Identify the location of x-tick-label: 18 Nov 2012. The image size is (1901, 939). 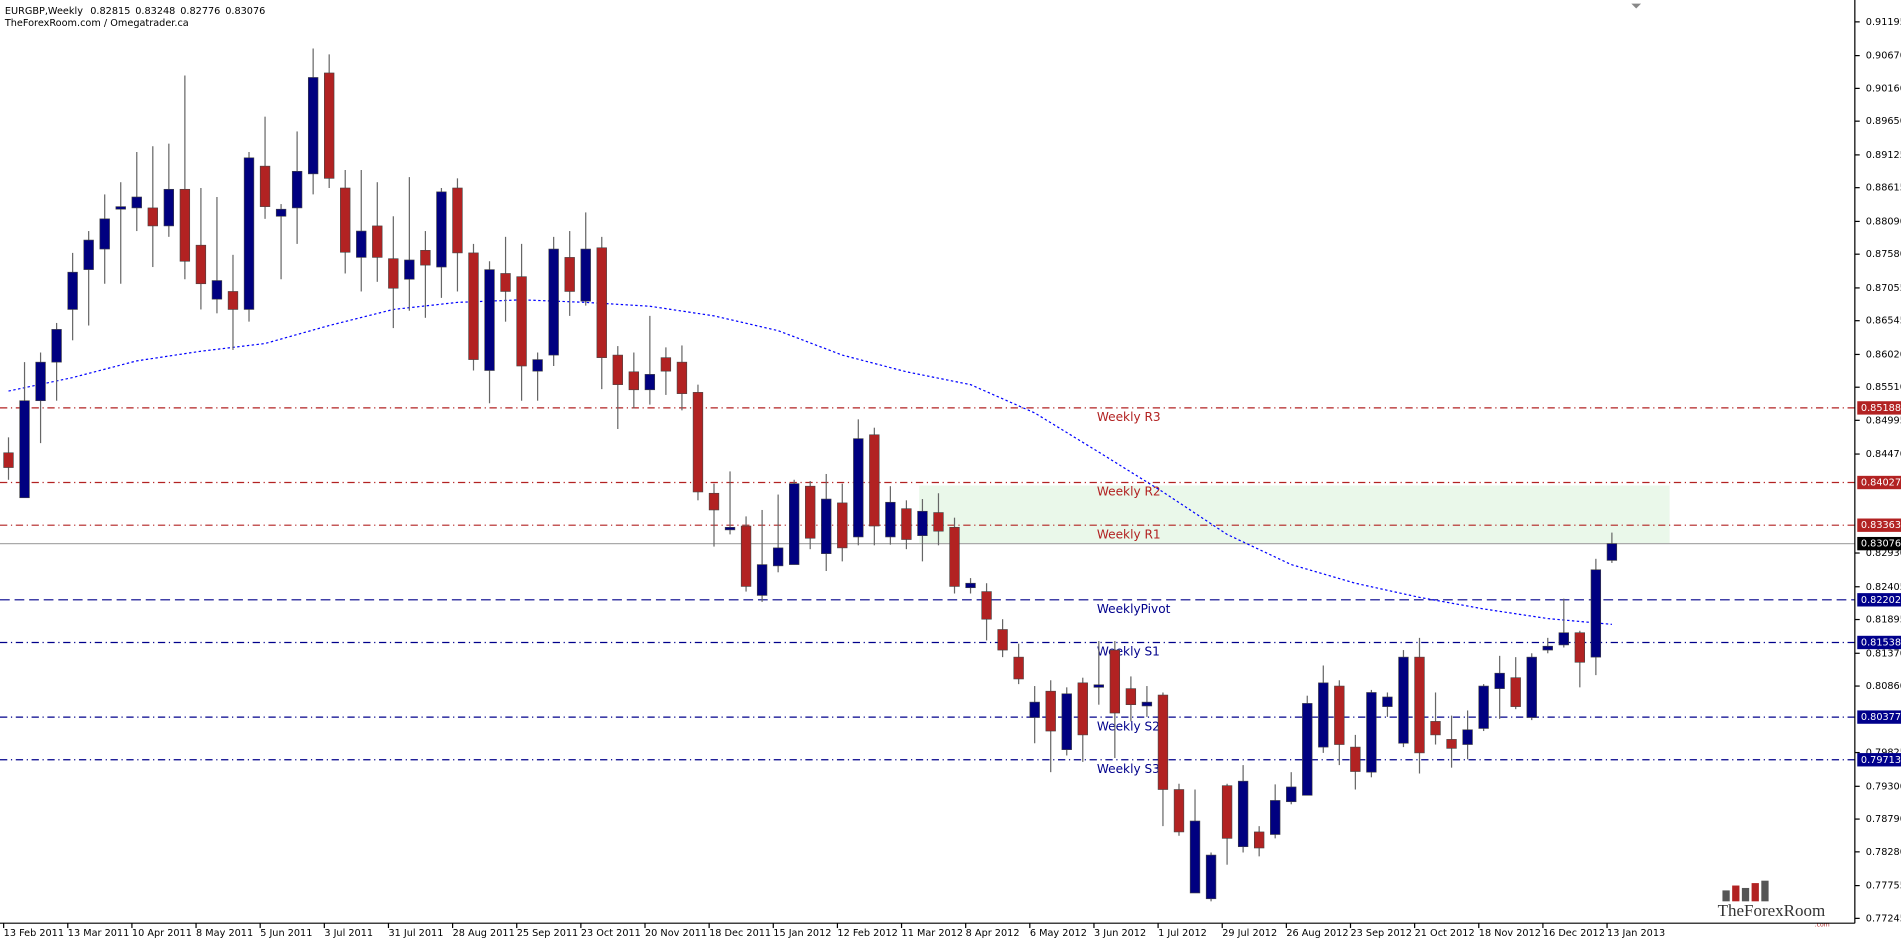
(1510, 933).